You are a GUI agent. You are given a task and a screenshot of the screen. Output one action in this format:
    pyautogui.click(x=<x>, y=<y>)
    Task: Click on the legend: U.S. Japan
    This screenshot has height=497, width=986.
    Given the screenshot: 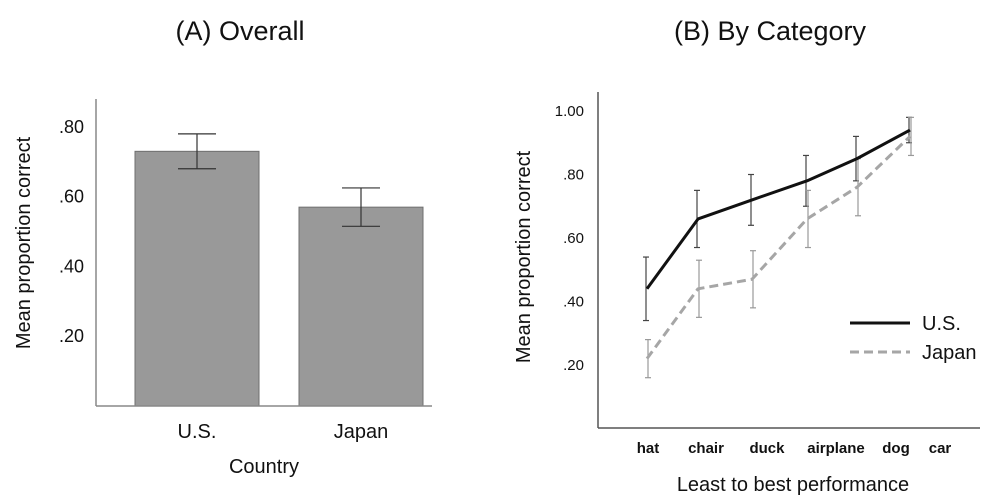 What is the action you would take?
    pyautogui.click(x=913, y=338)
    